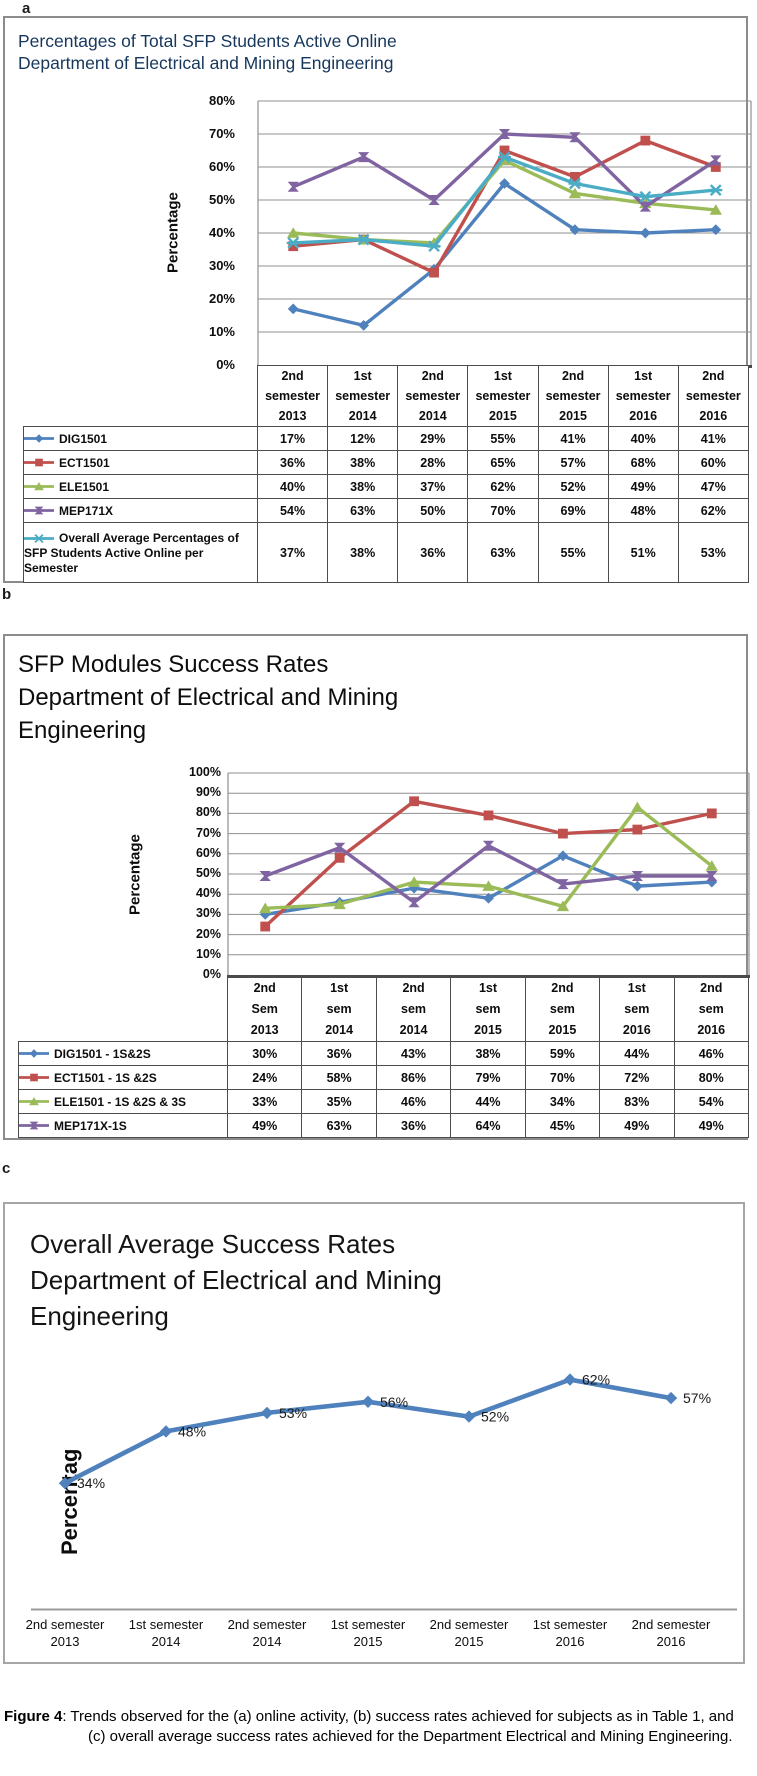 The width and height of the screenshot is (757, 1776). I want to click on data-value-cell: 69%, so click(573, 510).